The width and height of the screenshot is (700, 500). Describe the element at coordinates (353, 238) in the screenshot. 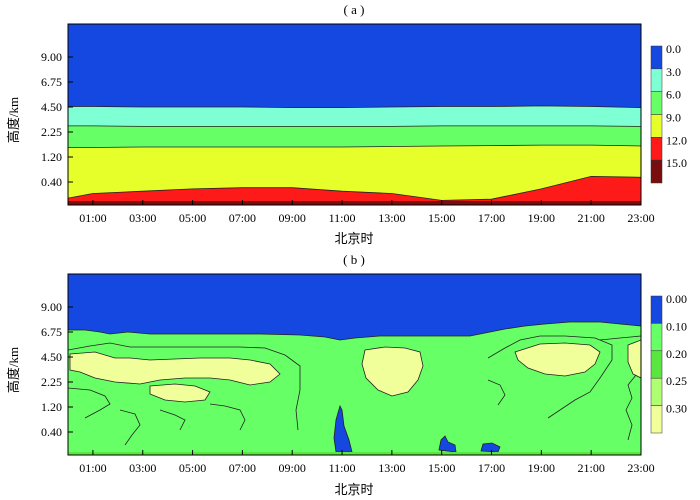

I see `panel-a-xlabel: 北京时` at that location.